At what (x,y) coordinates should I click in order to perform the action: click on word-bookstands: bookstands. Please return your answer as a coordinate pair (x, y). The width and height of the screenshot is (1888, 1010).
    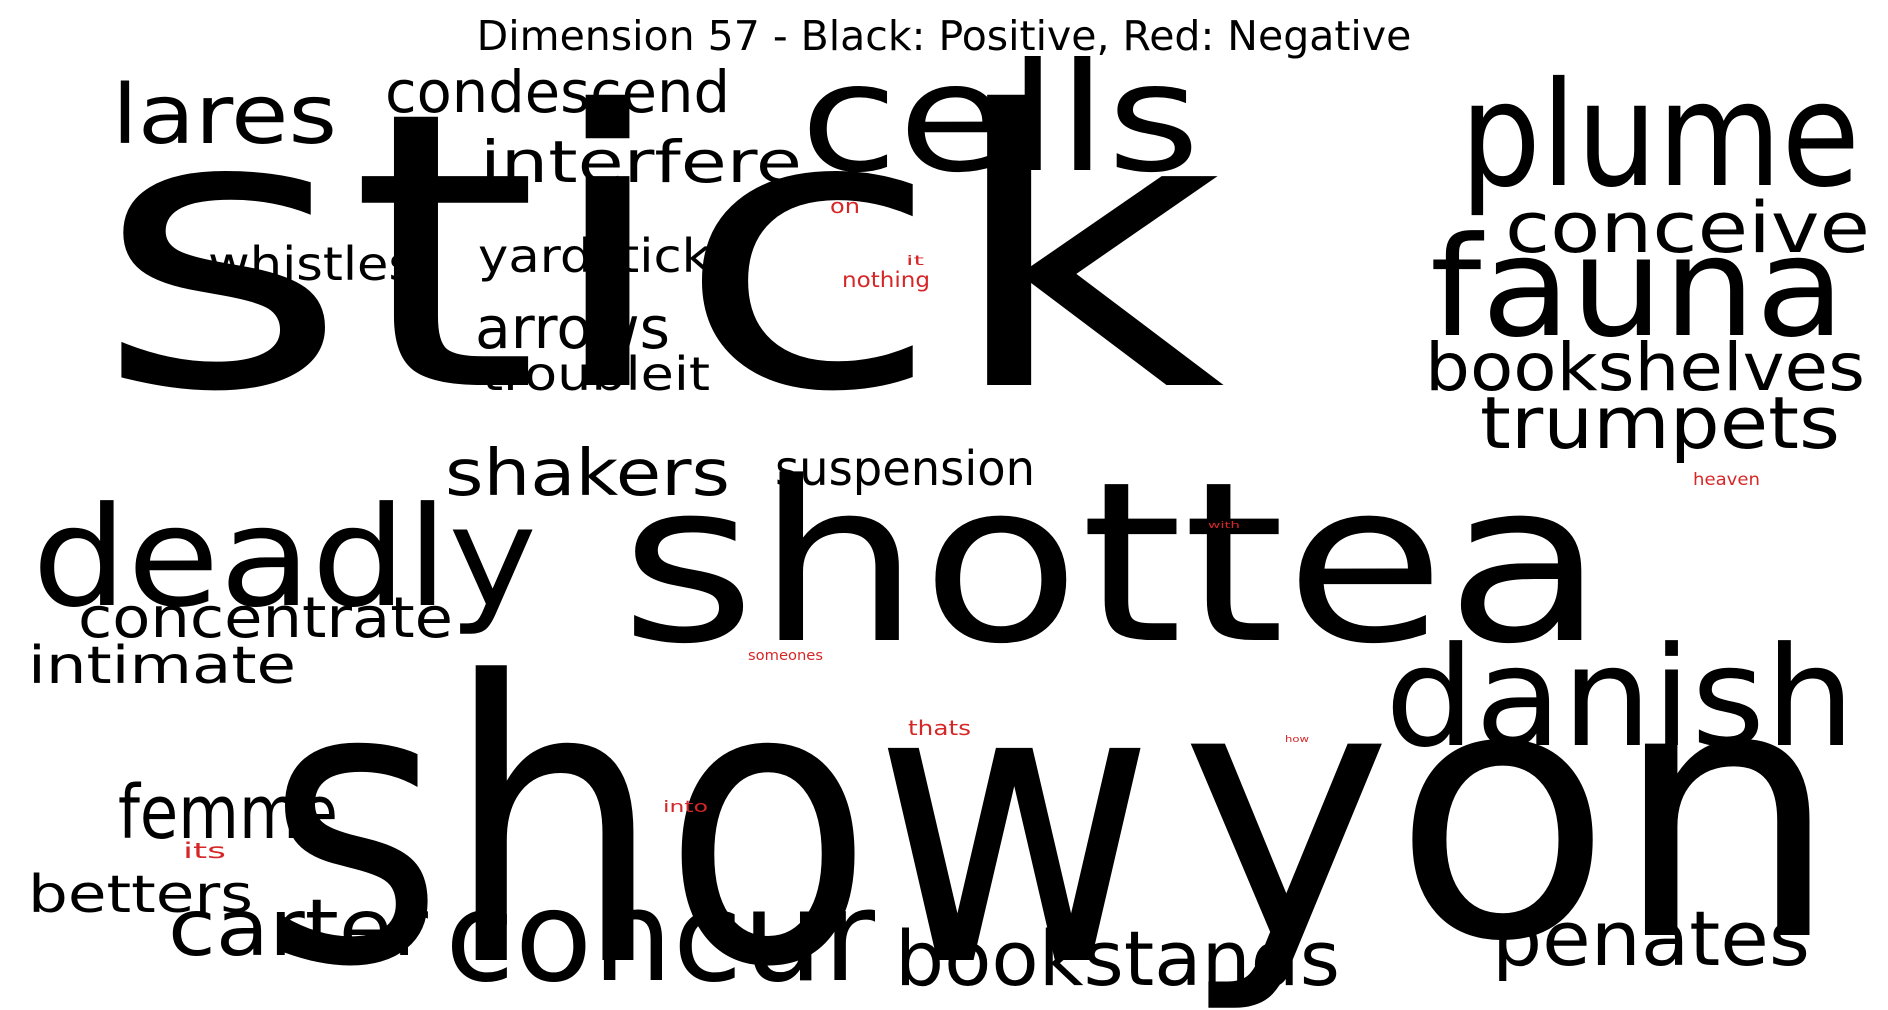
    Looking at the image, I should click on (1117, 958).